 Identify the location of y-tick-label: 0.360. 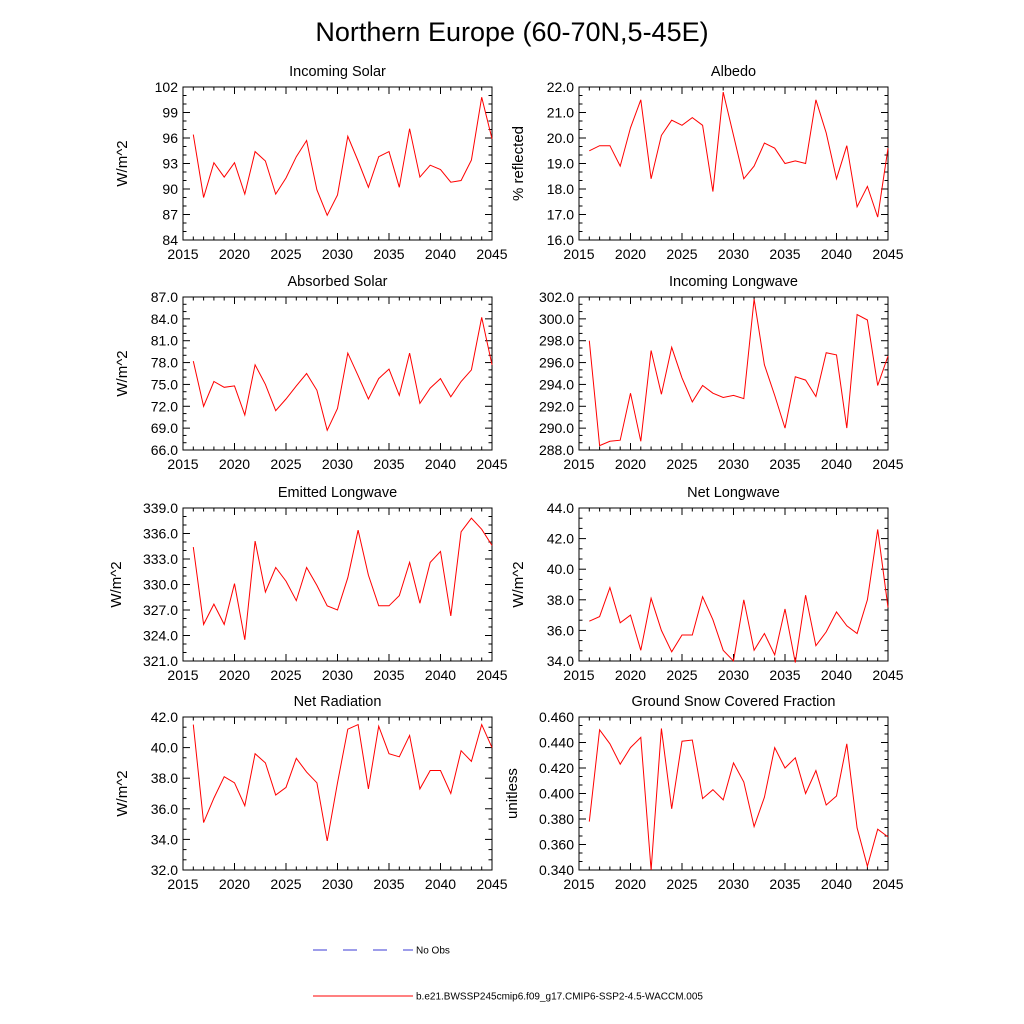
(556, 845).